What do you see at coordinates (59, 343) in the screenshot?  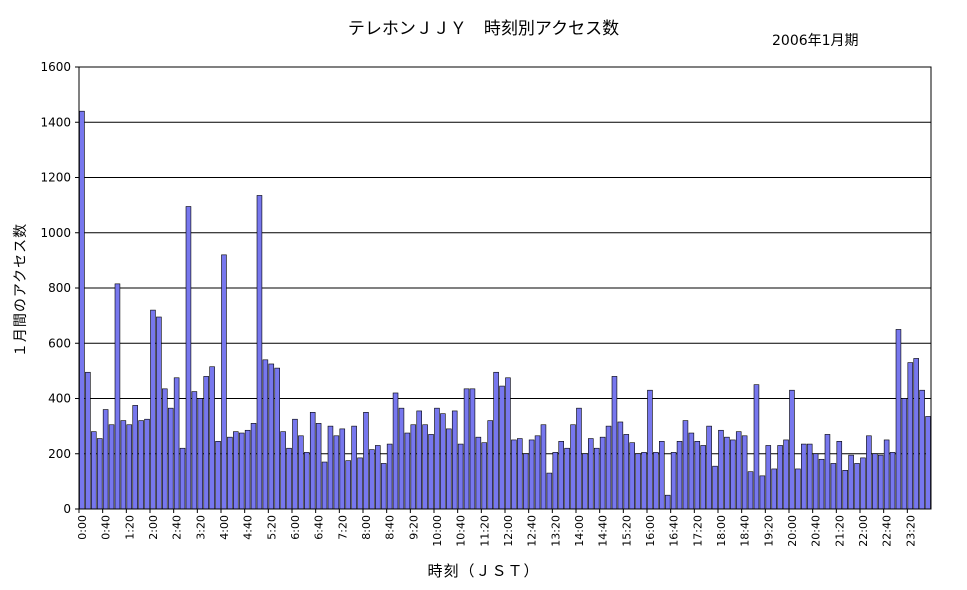 I see `y-tick-label: 600` at bounding box center [59, 343].